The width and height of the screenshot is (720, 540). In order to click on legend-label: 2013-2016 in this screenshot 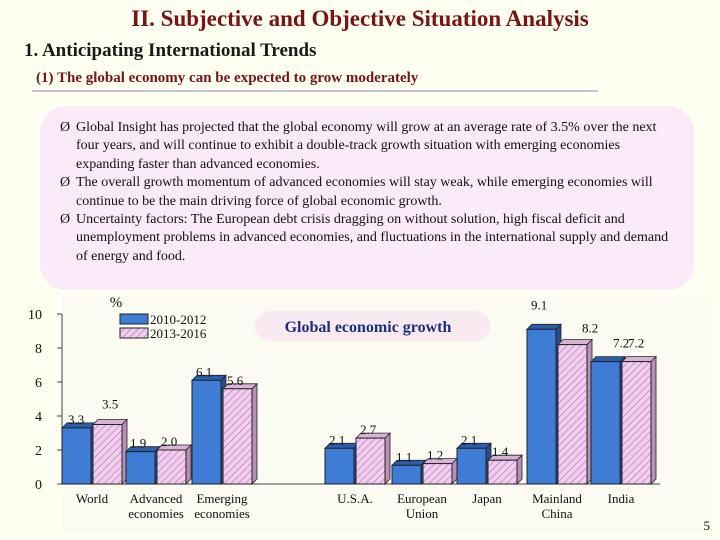, I will do `click(178, 333)`.